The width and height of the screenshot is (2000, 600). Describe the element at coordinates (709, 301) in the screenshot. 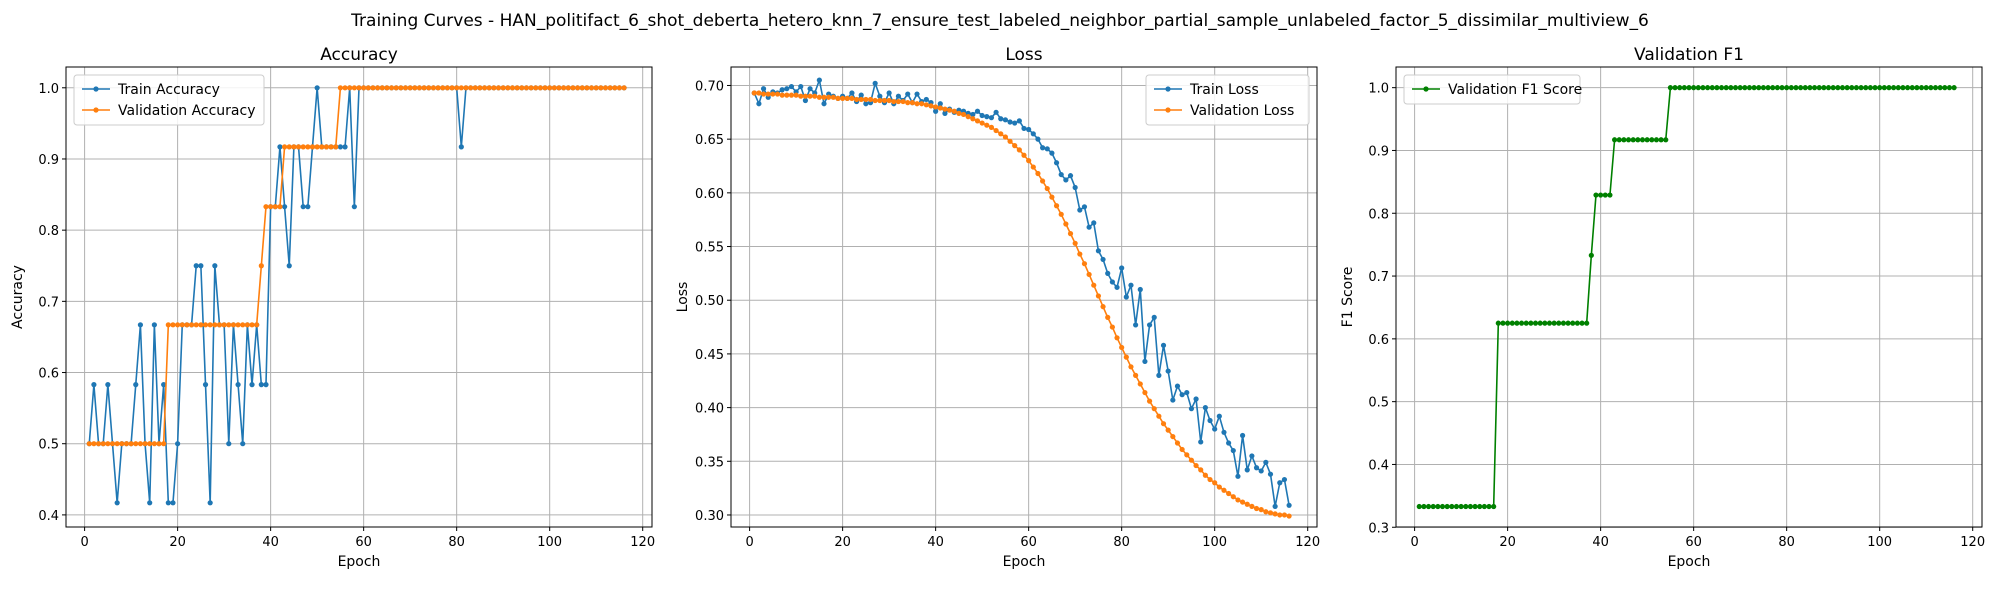

I see `loss-ytick-label: 0.50` at that location.